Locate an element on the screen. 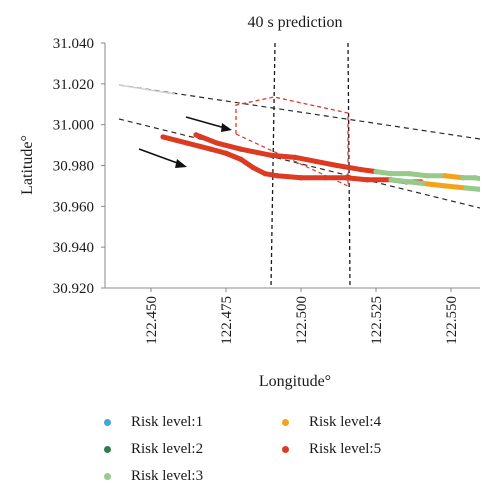 Image resolution: width=498 pixels, height=500 pixels. legend-label: Risk level:1 is located at coordinates (167, 421).